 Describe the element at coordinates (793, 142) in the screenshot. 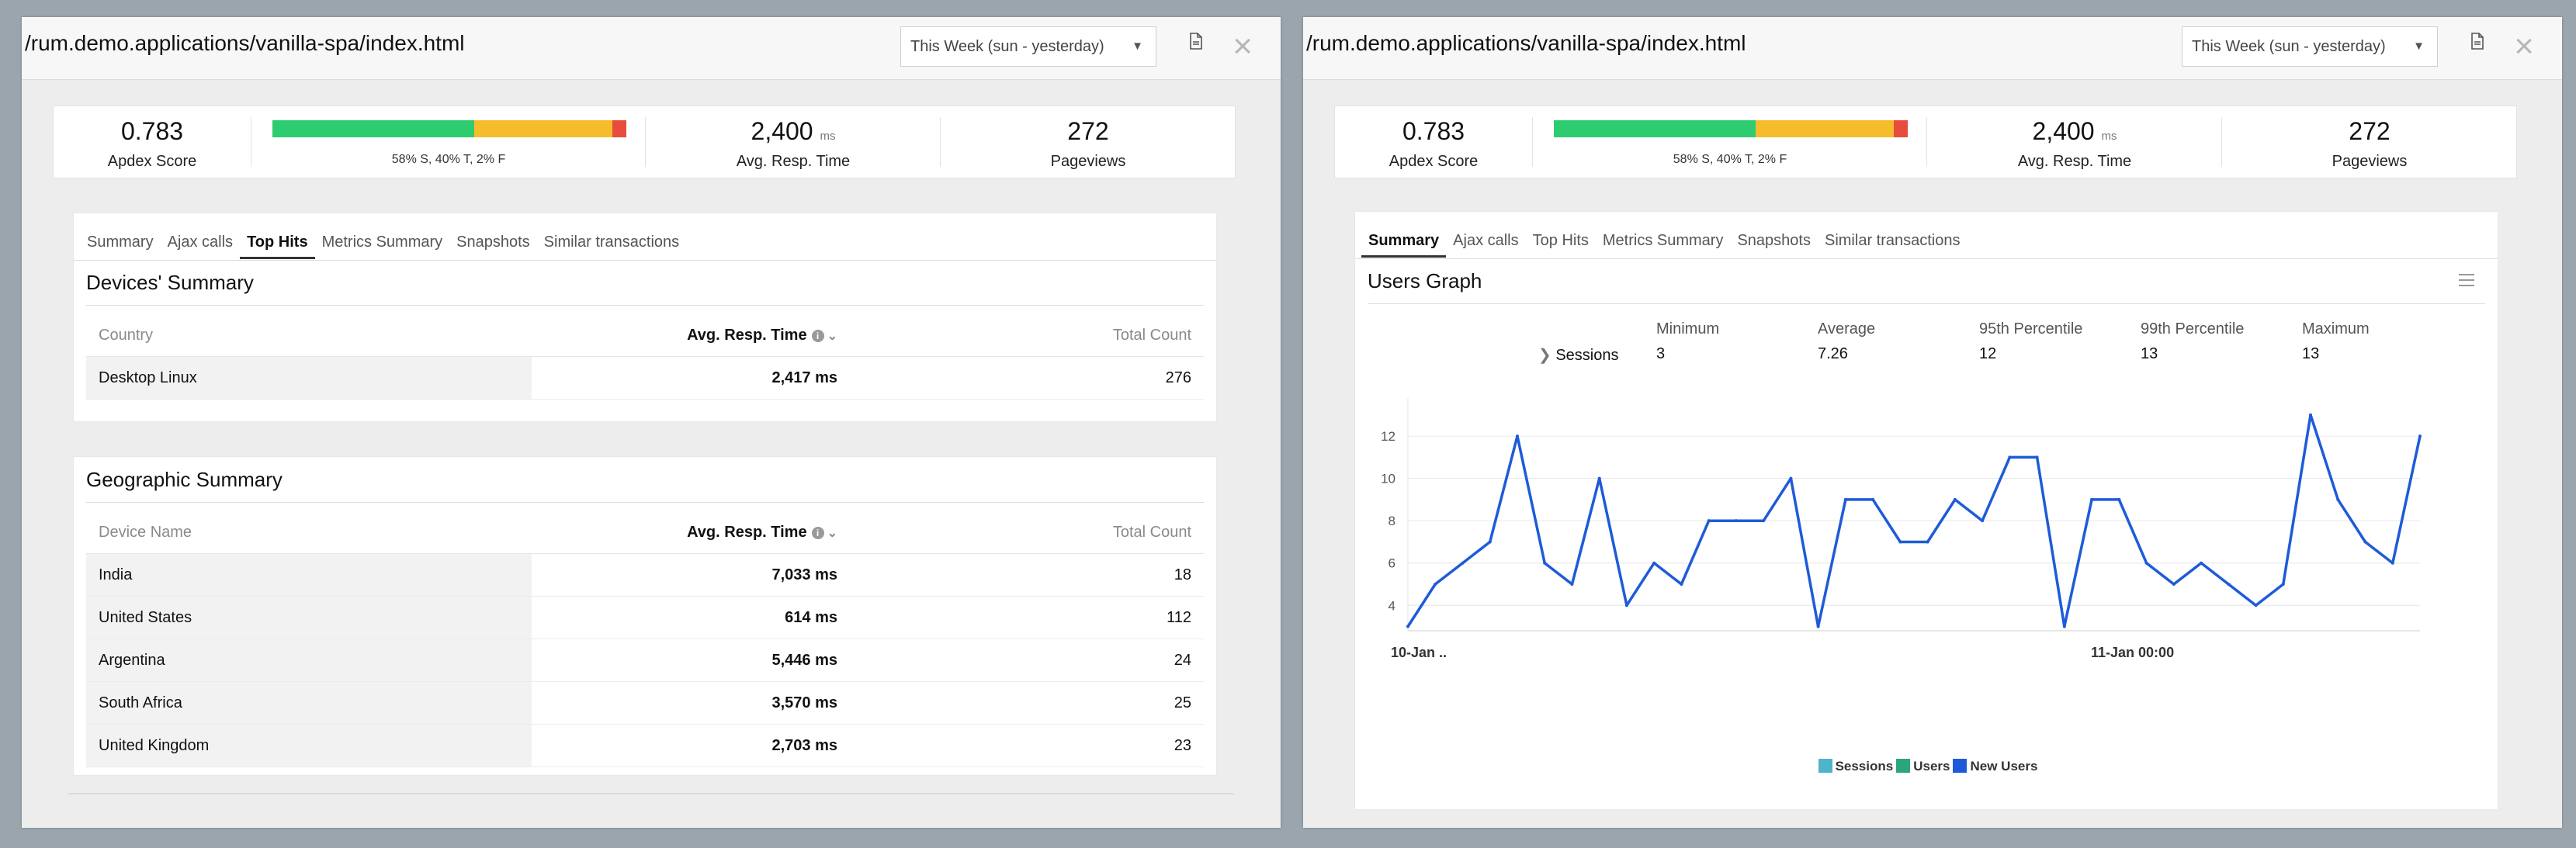

I see `resp-time-kpi: 2,400 ms Avg. Resp. Time` at that location.